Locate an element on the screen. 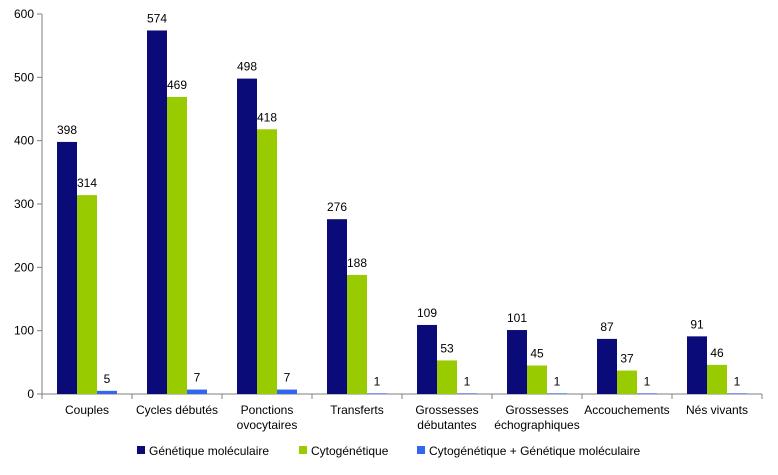  legend-label: Cytogénétique + Génétique moléculaire is located at coordinates (534, 451).